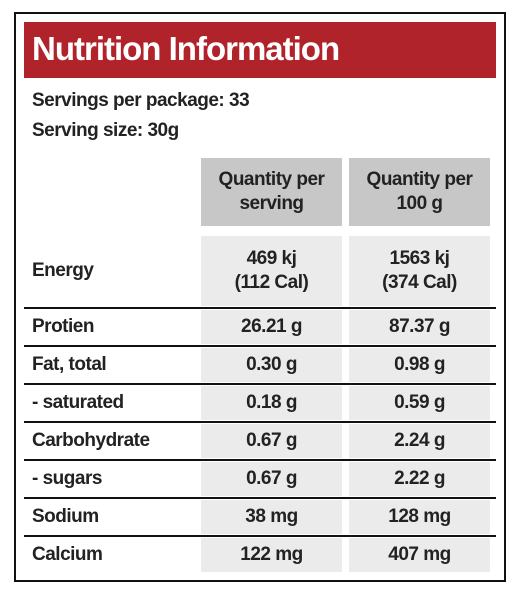 The image size is (514, 593). Describe the element at coordinates (271, 192) in the screenshot. I see `column-header: Quantity per serving` at that location.